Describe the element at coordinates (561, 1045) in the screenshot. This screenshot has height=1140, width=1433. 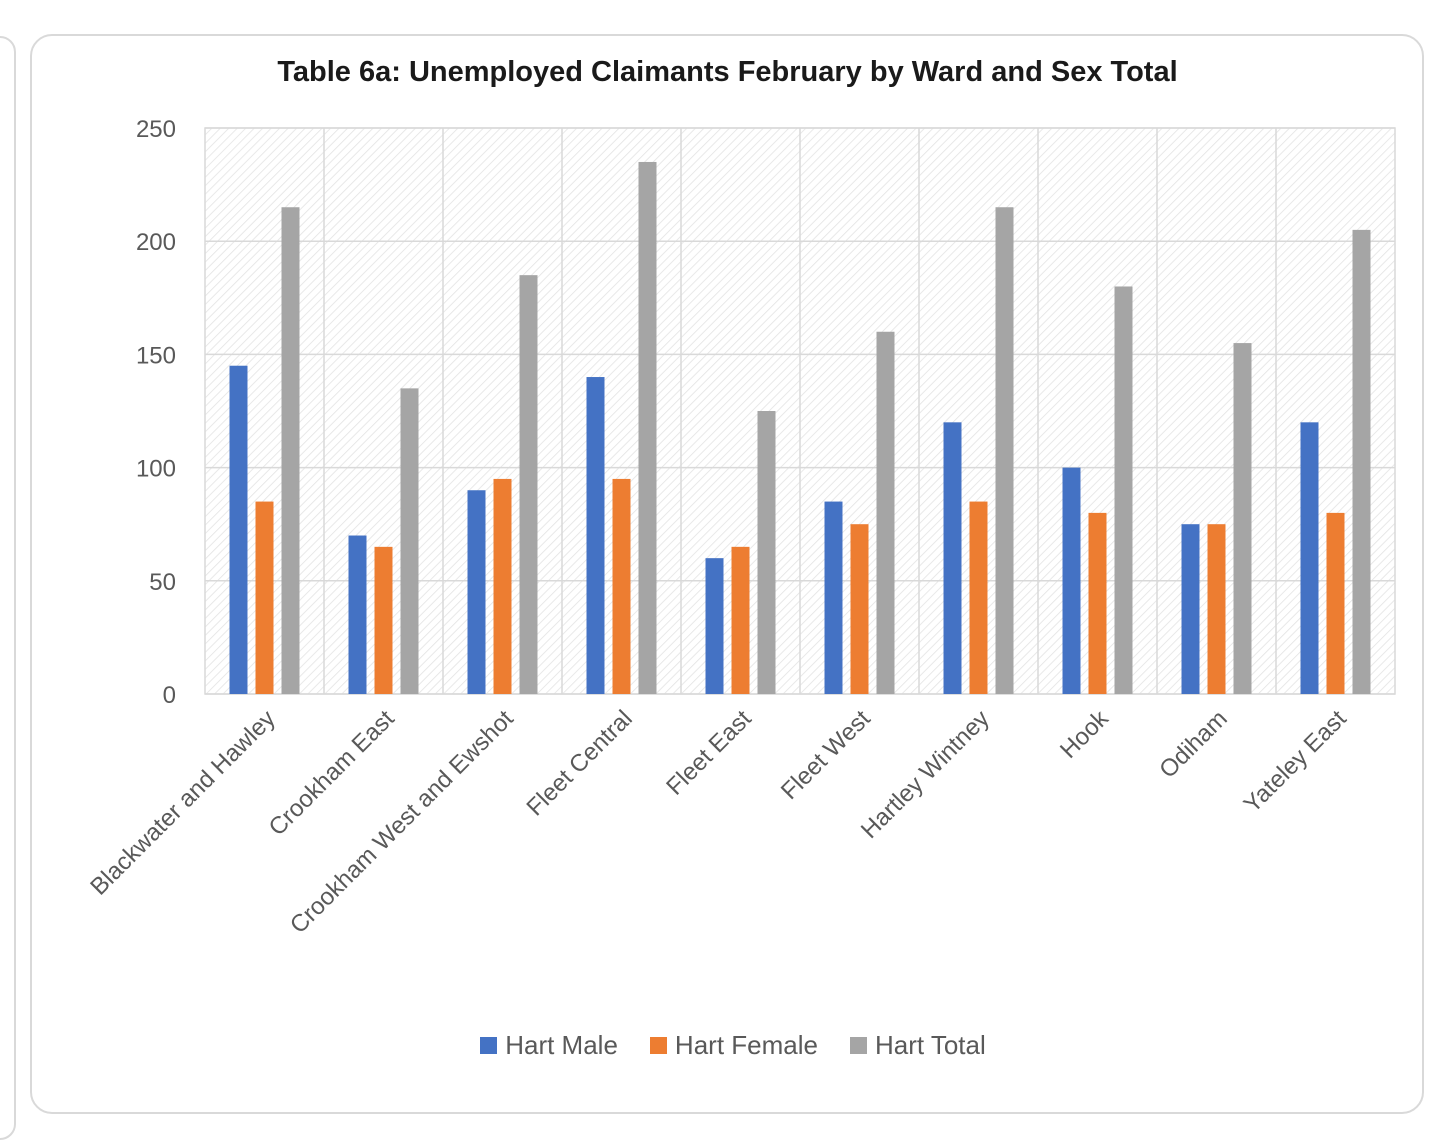
I see `legend-label: Hart Male` at that location.